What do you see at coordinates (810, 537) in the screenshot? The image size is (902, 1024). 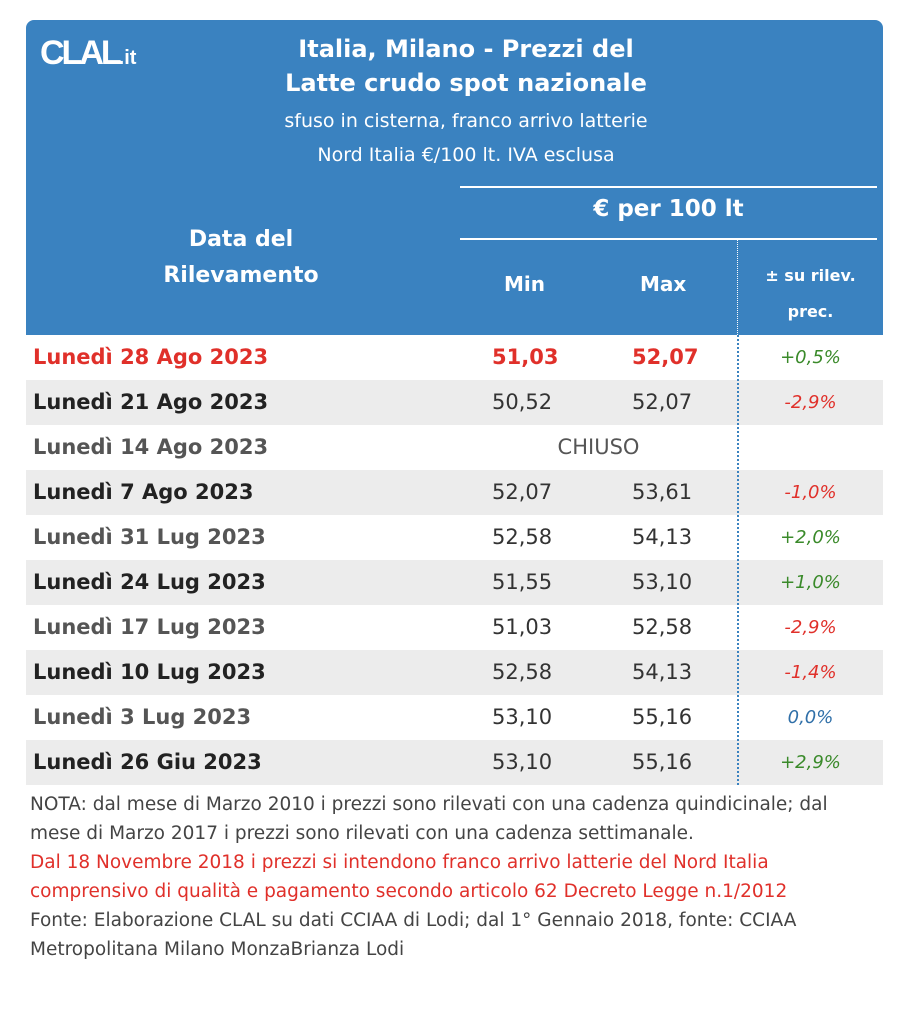 I see `row-variation: +2,0%` at bounding box center [810, 537].